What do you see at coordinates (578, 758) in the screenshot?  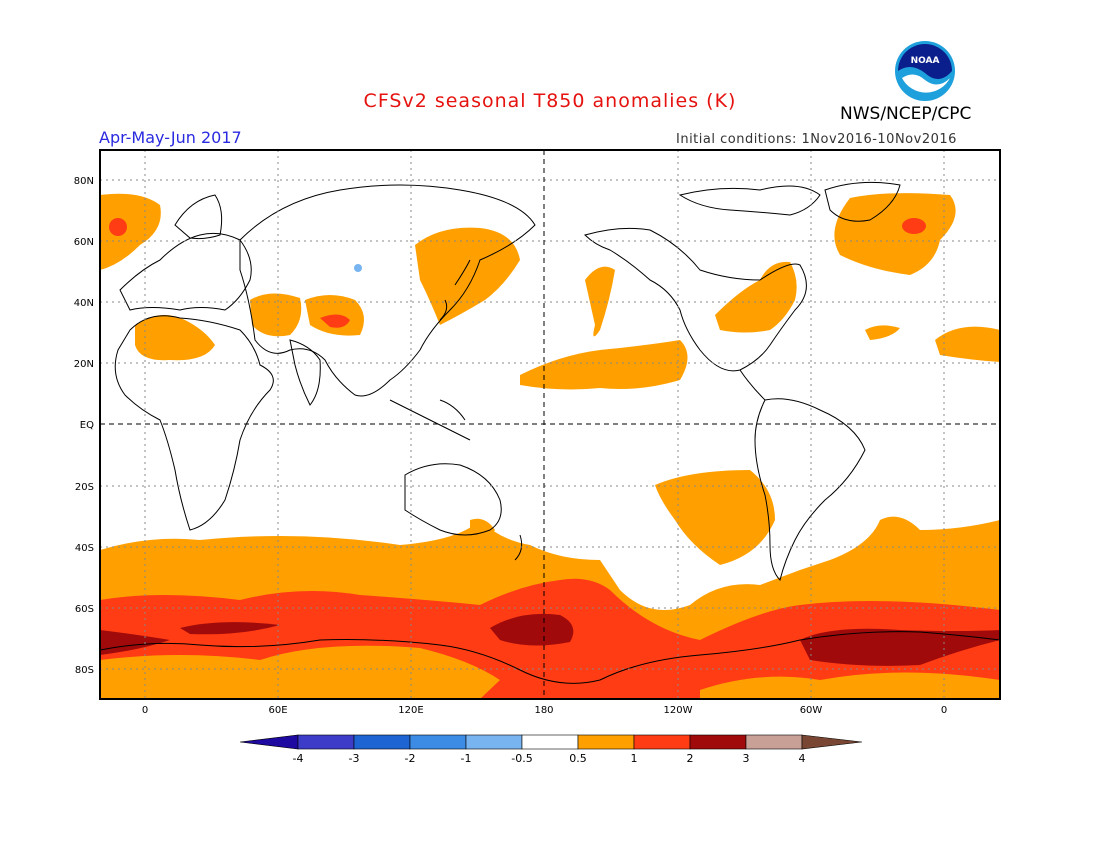 I see `colorbar-label: 0.5` at bounding box center [578, 758].